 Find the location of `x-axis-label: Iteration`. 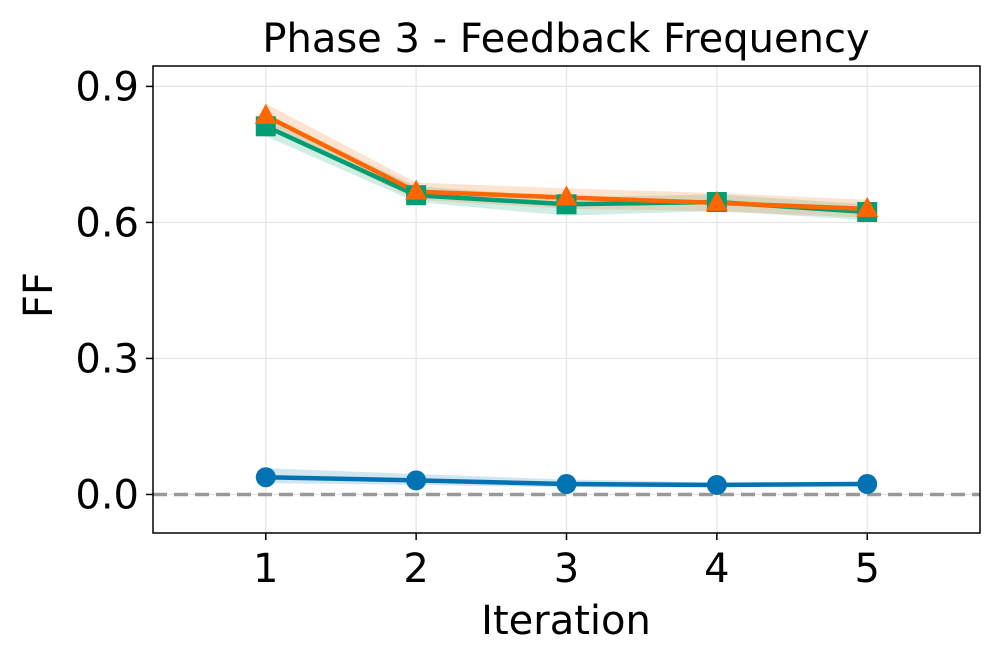

x-axis-label: Iteration is located at coordinates (566, 621).